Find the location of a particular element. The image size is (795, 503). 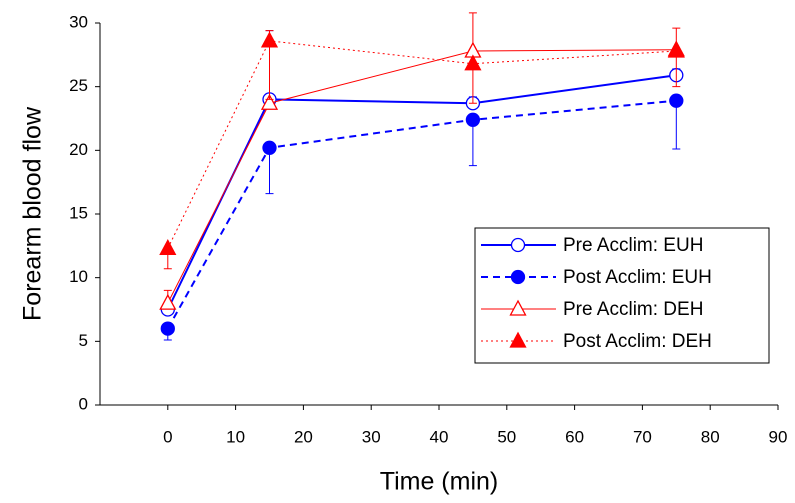

legend-label: Pre Acclim: DEH is located at coordinates (633, 309).